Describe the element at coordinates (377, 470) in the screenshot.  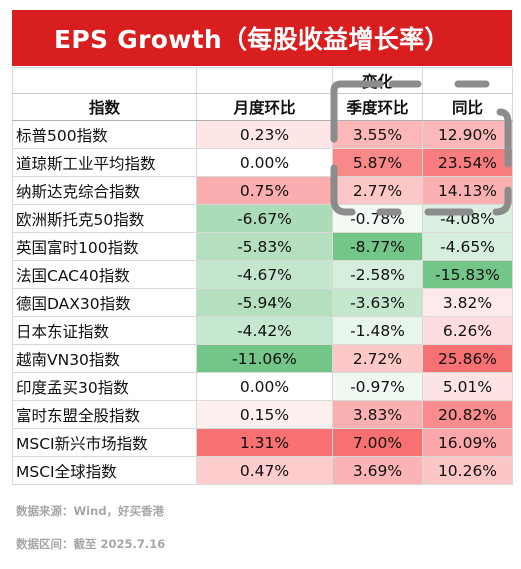
I see `qoq-value-cell: 3.69%` at that location.